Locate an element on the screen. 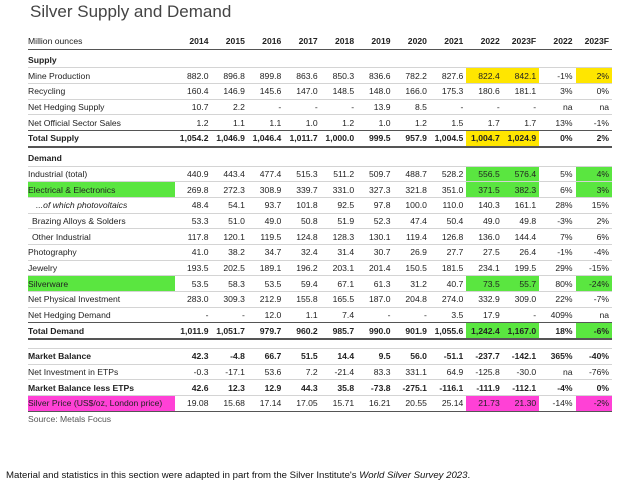  value-cell: 41.0 is located at coordinates (193, 252).